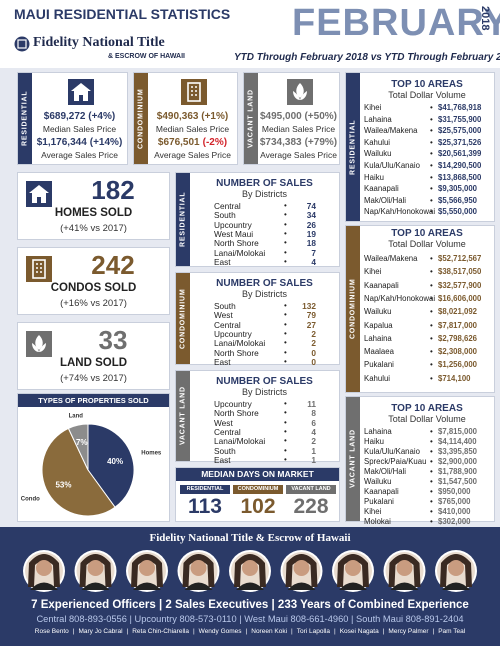 The width and height of the screenshot is (500, 646). I want to click on district-count: 4, so click(313, 261).